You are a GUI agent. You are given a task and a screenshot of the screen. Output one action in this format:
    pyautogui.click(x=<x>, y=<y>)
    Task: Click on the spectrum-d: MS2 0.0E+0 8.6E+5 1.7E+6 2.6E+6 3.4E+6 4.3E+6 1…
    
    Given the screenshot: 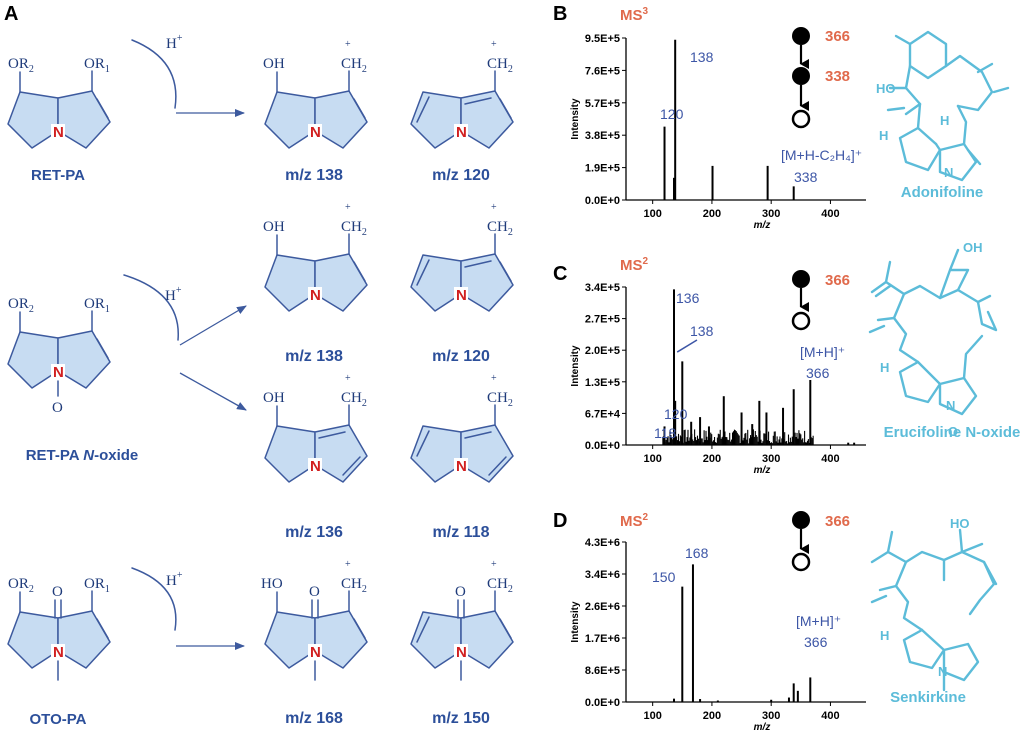 What is the action you would take?
    pyautogui.click(x=718, y=622)
    